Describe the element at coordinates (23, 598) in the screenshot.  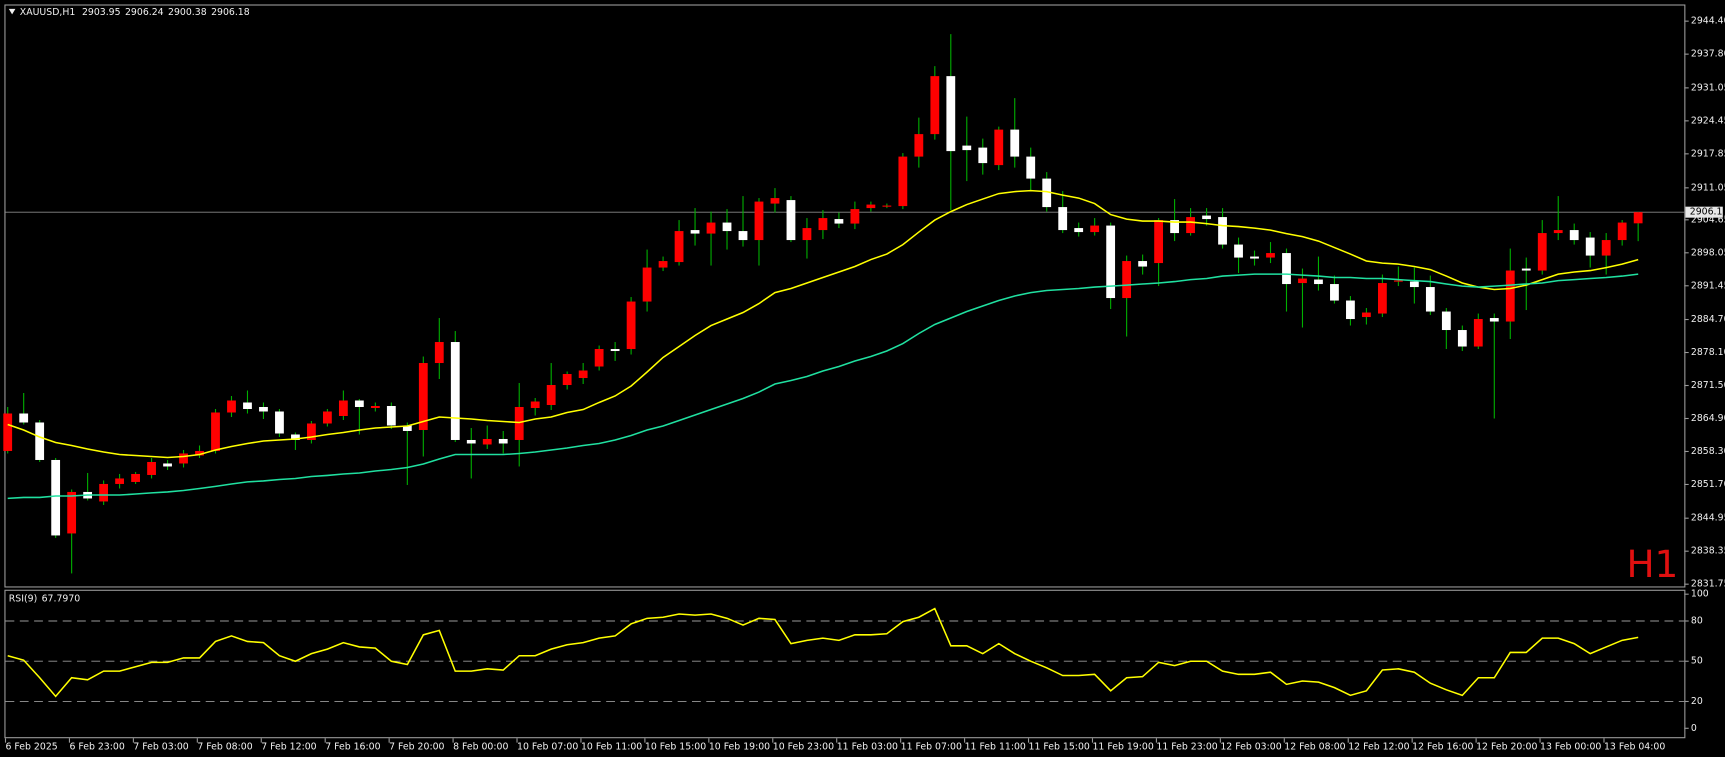
I see `rsi-title: RSI(9)` at that location.